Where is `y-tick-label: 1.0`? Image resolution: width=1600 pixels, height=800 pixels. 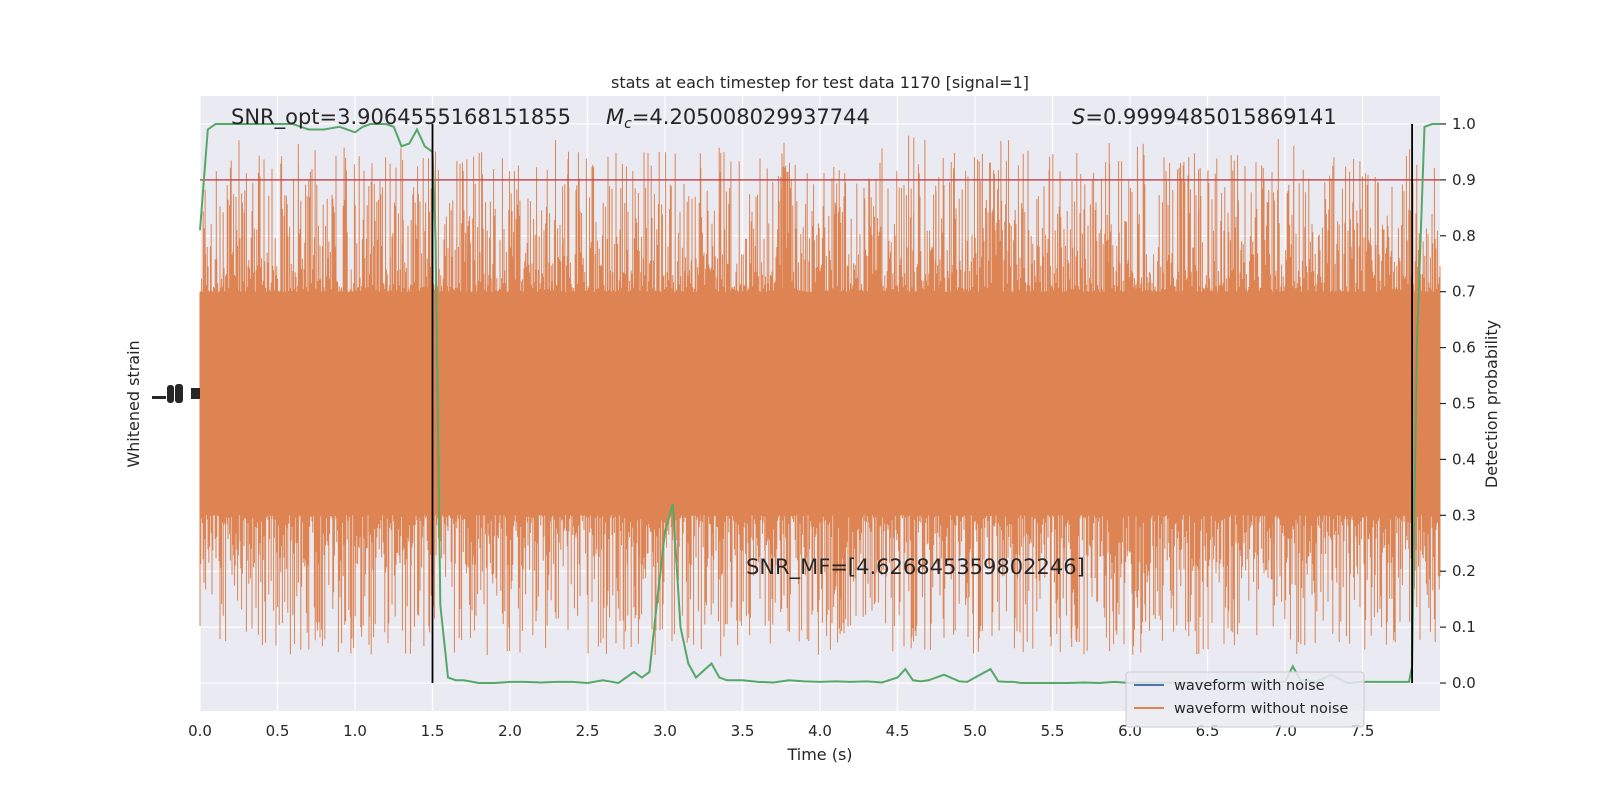 y-tick-label: 1.0 is located at coordinates (1464, 124).